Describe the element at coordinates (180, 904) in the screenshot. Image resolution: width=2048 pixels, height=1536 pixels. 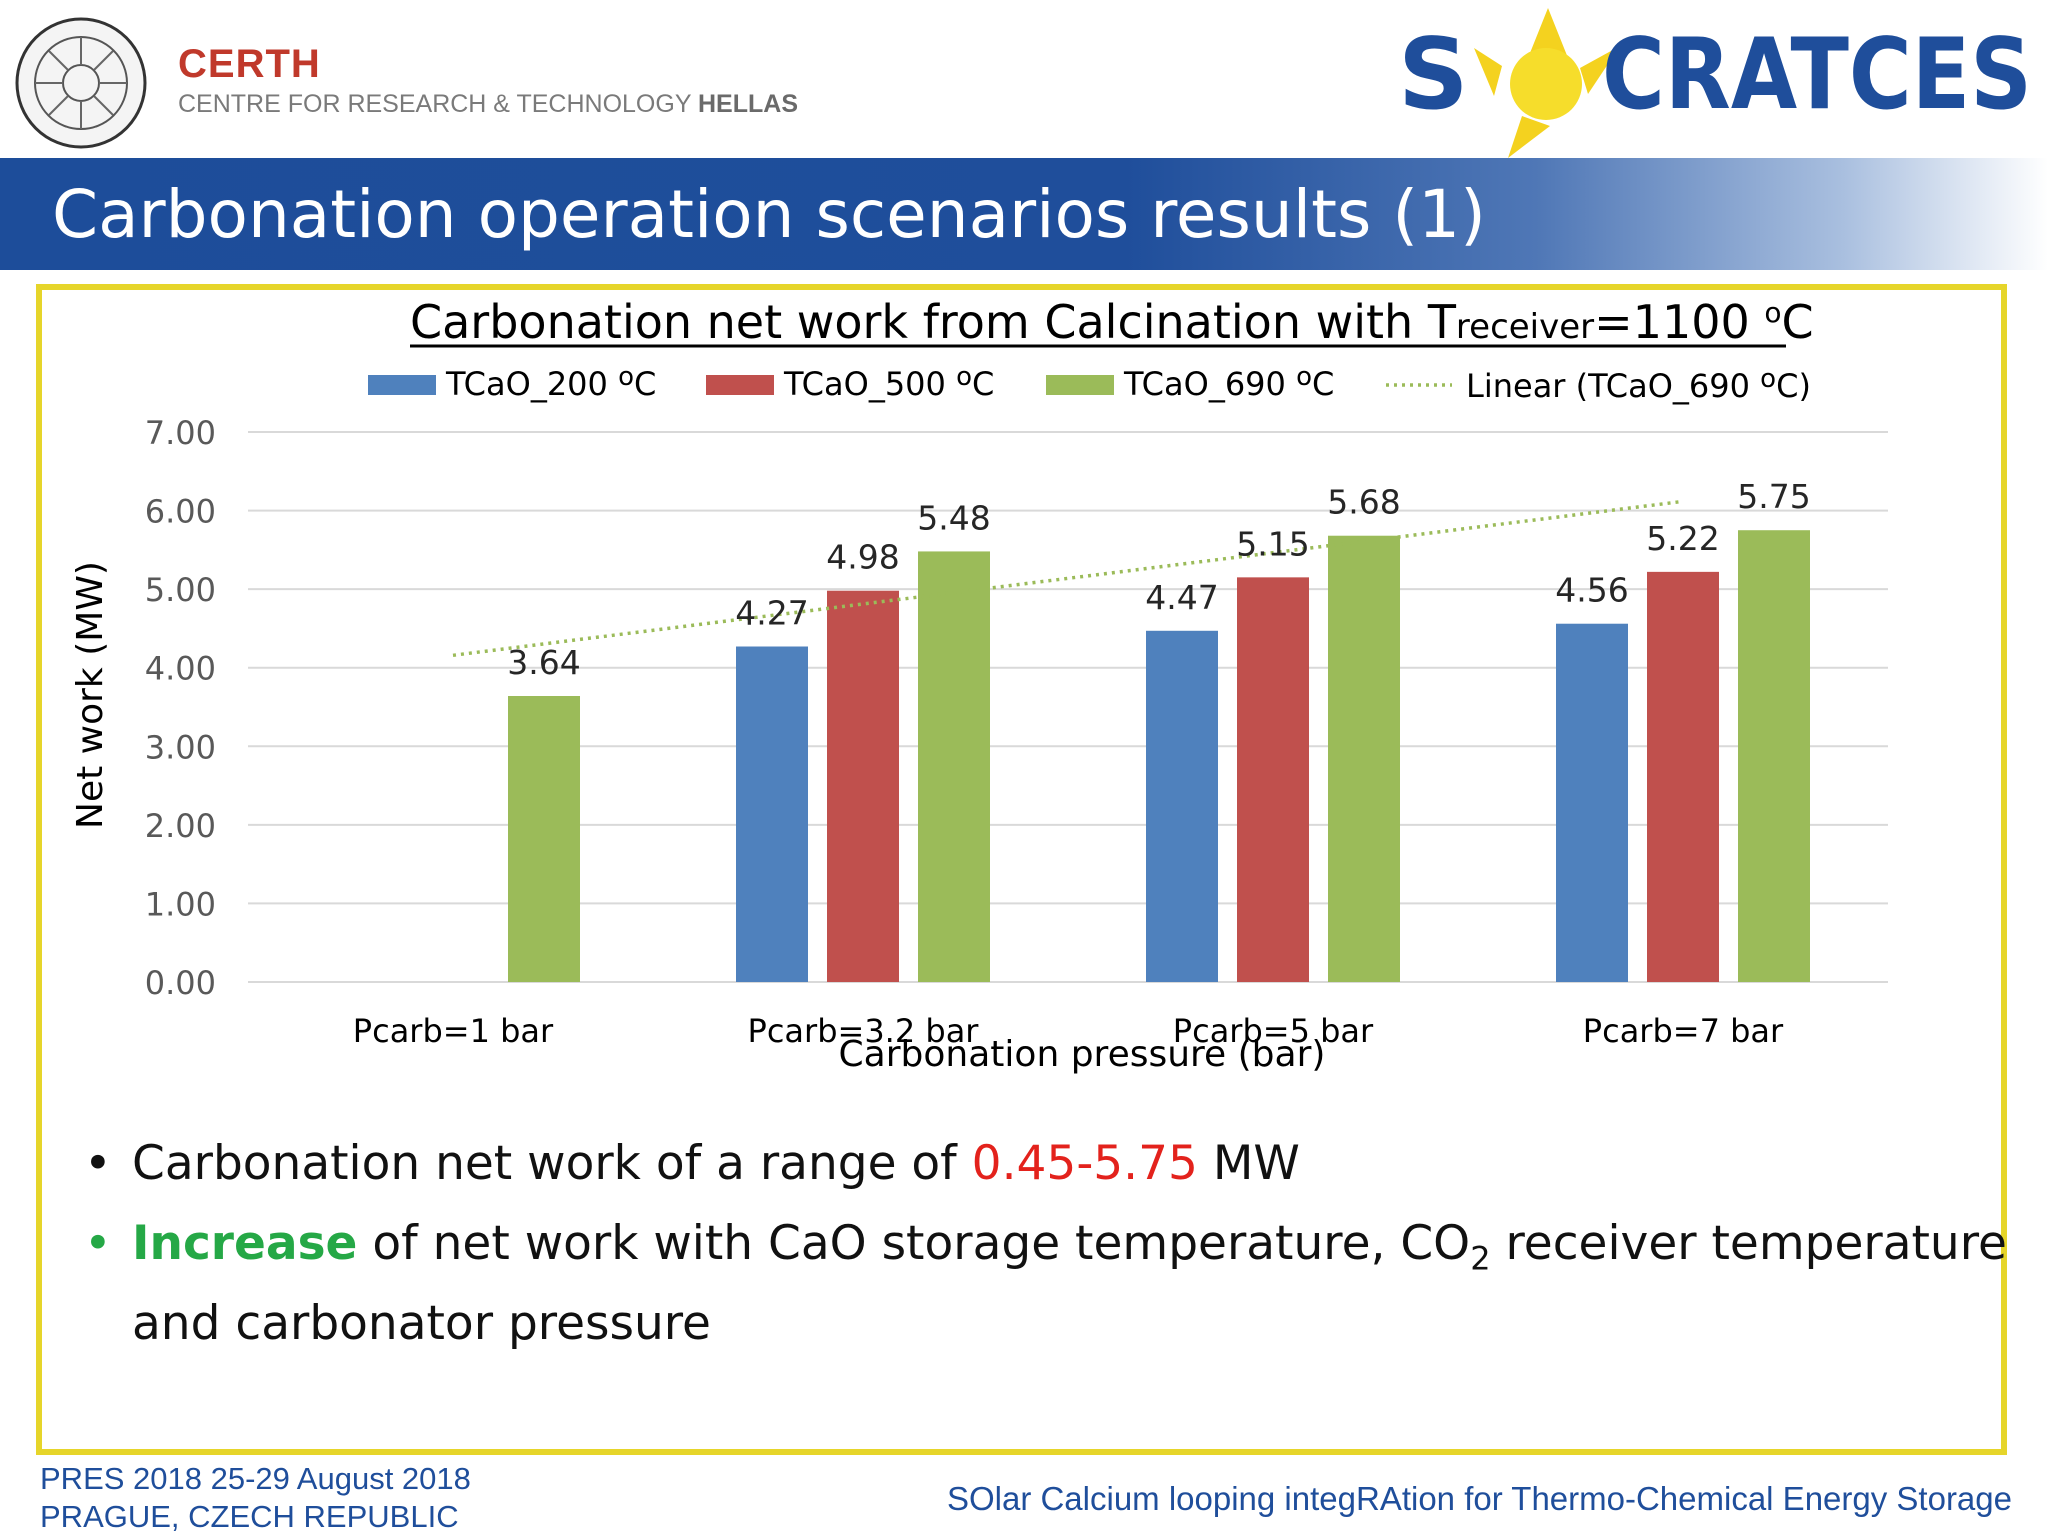
I see `y-tick-label: 1.00` at that location.